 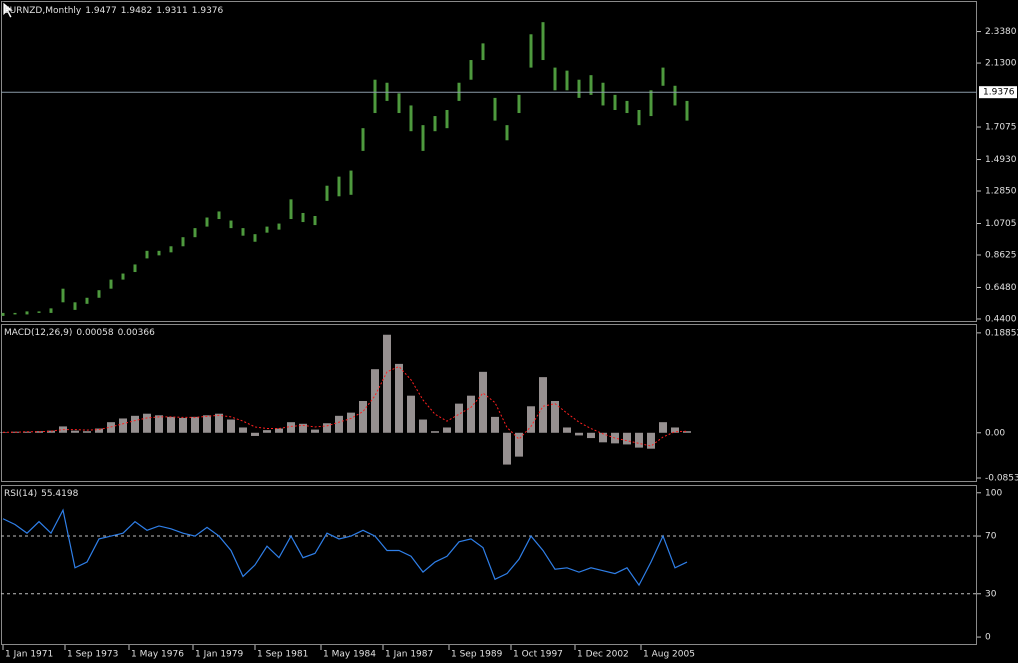 I want to click on x-tick-label: 1 Sep 1981, so click(x=282, y=655).